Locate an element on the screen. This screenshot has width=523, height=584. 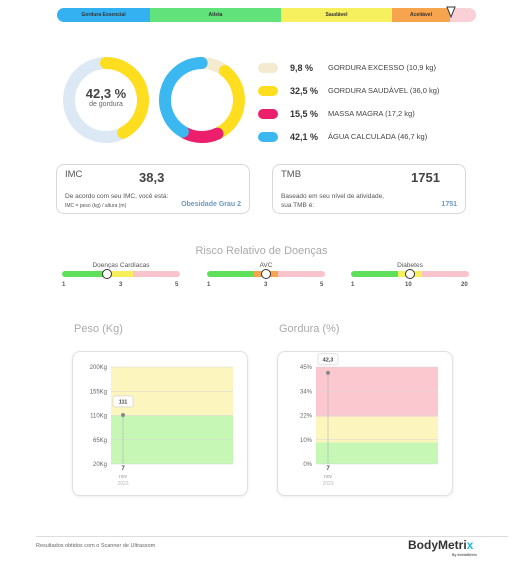
weight-chart-title: Peso (Kg) is located at coordinates (98, 329).